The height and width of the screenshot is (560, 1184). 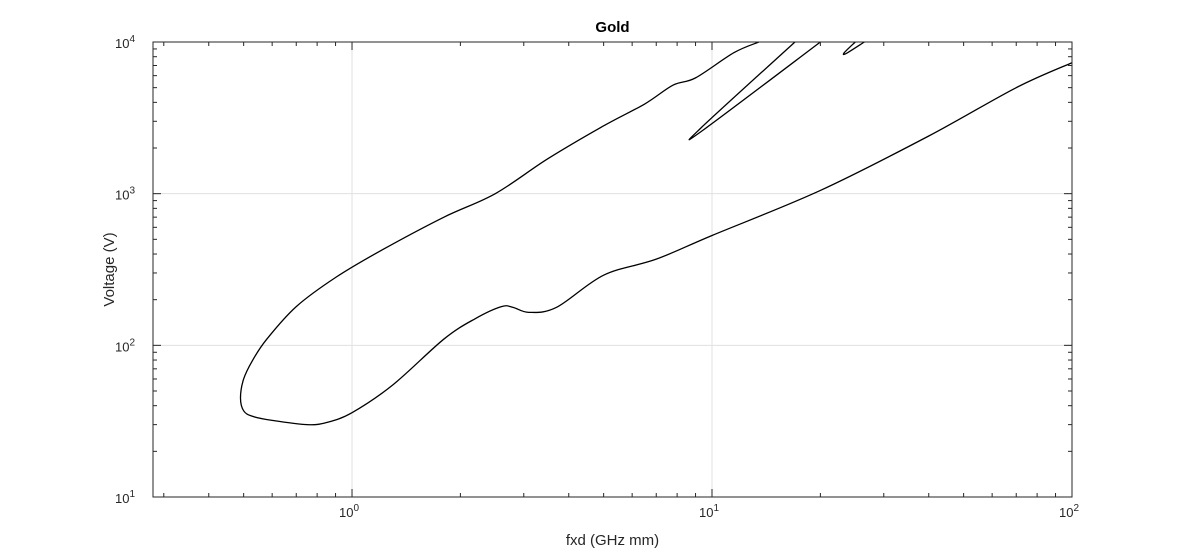 What do you see at coordinates (125, 270) in the screenshot?
I see `y-tick-labels: 10¹ 10² 10³ 10⁴` at bounding box center [125, 270].